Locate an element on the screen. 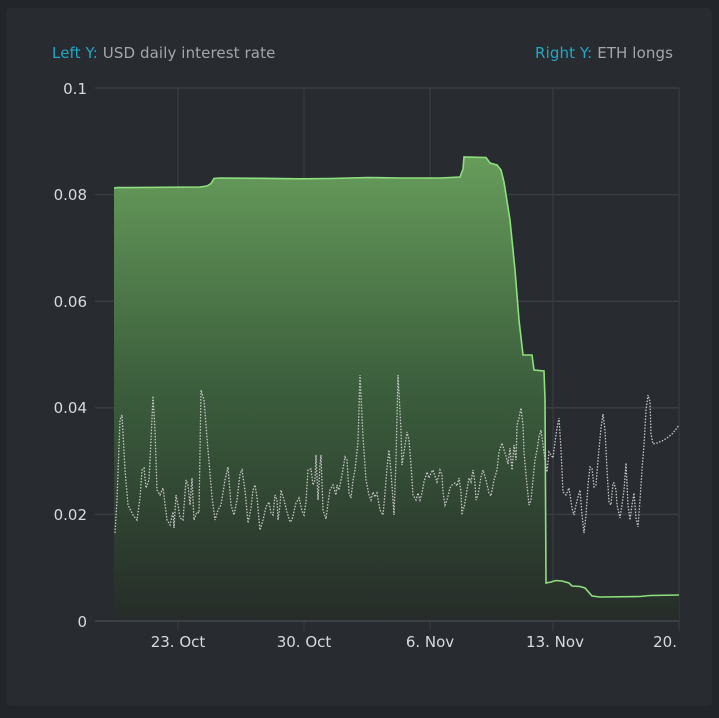  x-tick-label: 23. Oct is located at coordinates (178, 642).